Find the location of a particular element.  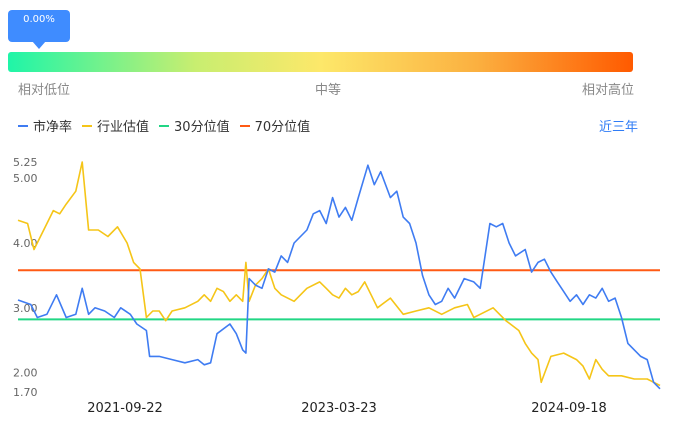

scale-high-label: 相对高位 is located at coordinates (608, 90).